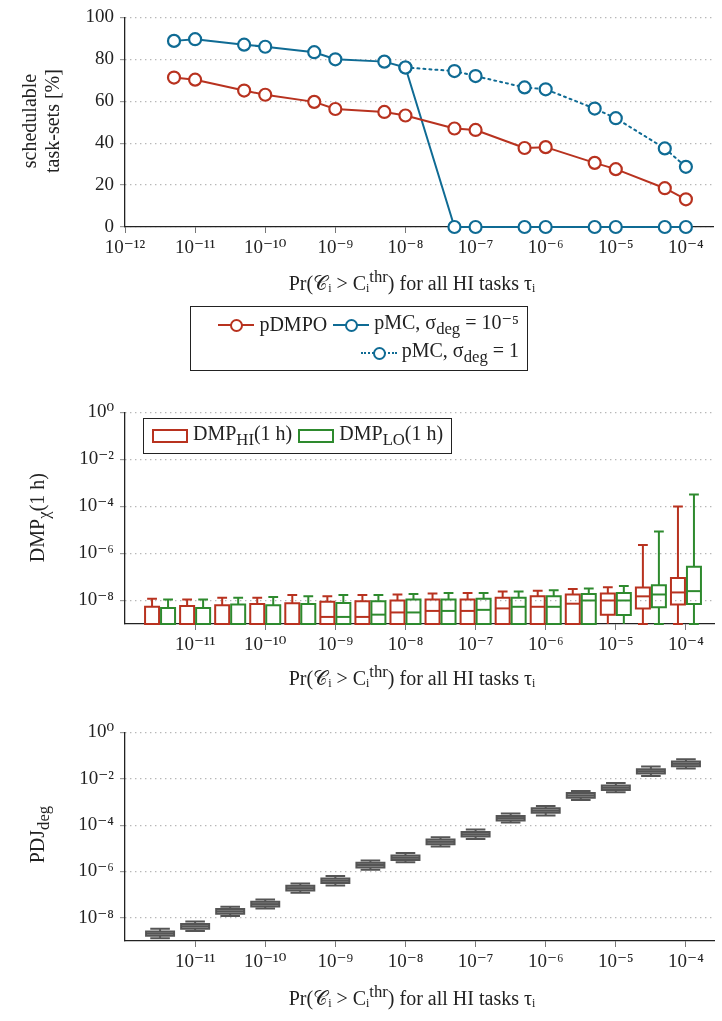  I want to click on legend-label: pMC, σ$_{deg}$ = 10⁻⁵, so click(446, 324).